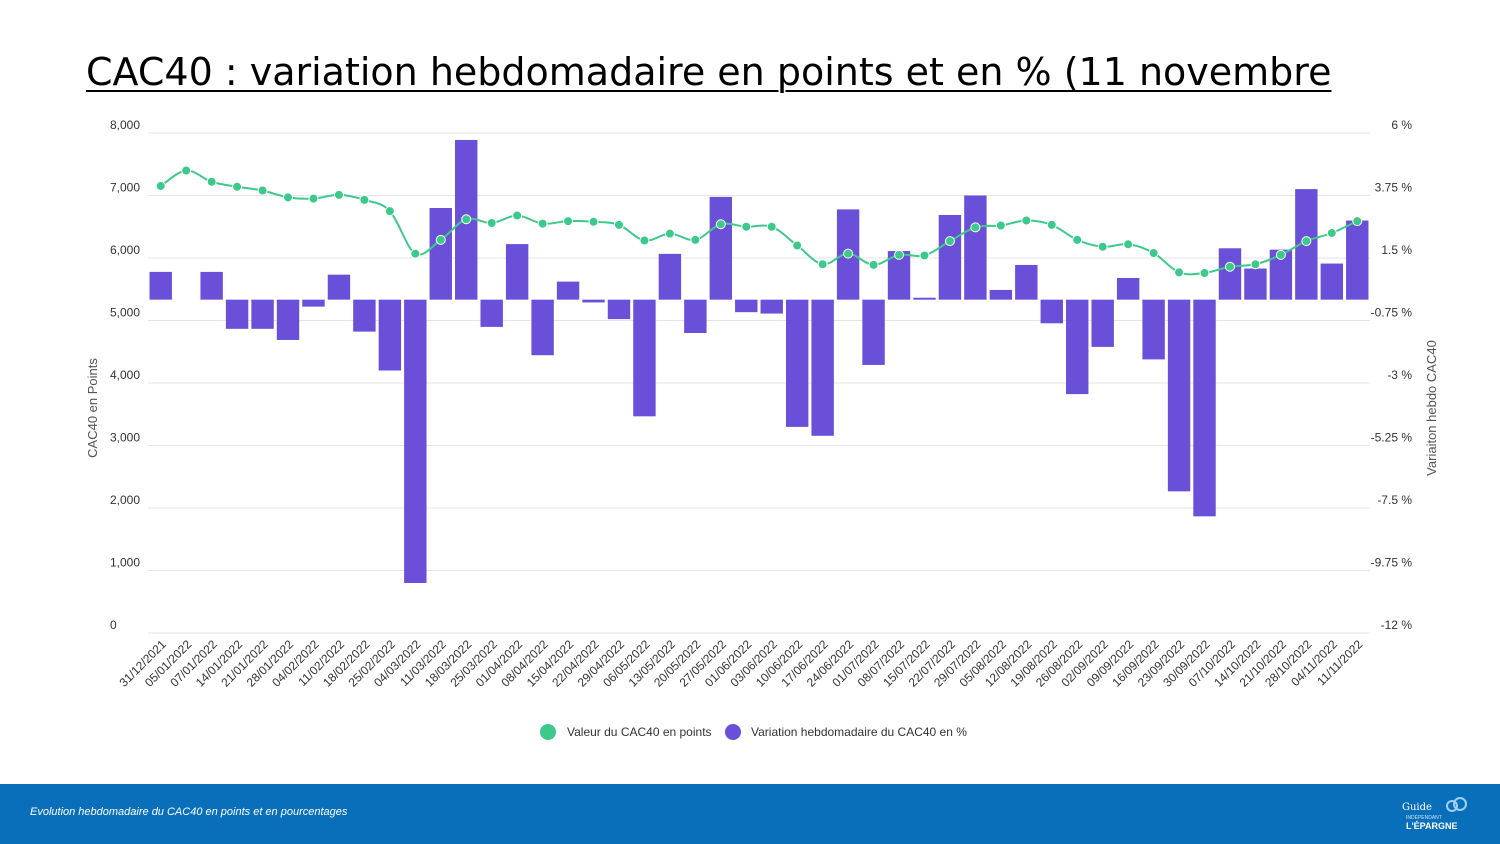 The height and width of the screenshot is (844, 1500). What do you see at coordinates (125, 313) in the screenshot?
I see `y-left-tick-label: 5,000` at bounding box center [125, 313].